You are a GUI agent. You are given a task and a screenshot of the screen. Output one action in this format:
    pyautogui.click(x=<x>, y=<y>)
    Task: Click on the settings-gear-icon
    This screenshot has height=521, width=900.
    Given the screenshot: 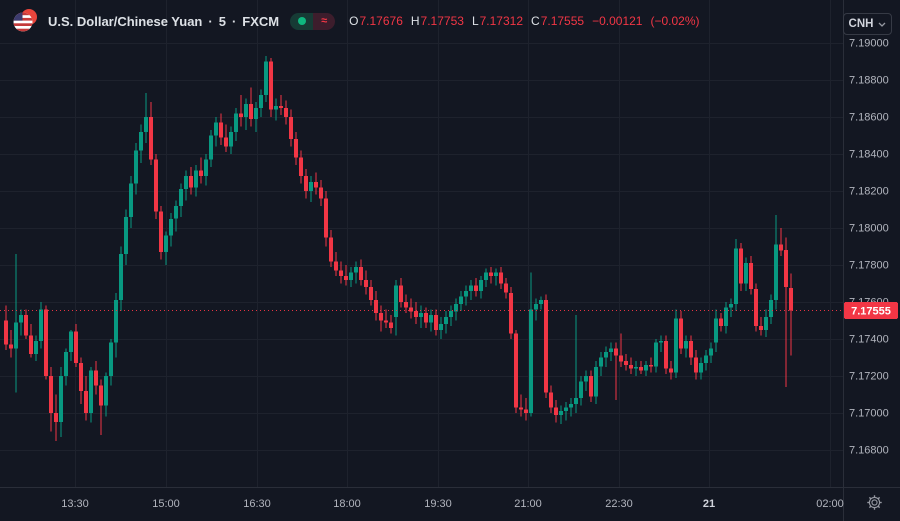 What is the action you would take?
    pyautogui.click(x=874, y=502)
    